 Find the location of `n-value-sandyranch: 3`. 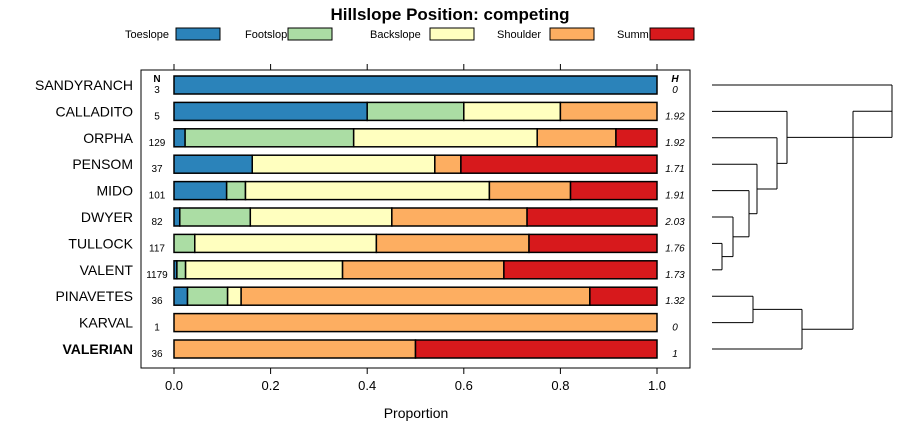

n-value-sandyranch: 3 is located at coordinates (157, 90).